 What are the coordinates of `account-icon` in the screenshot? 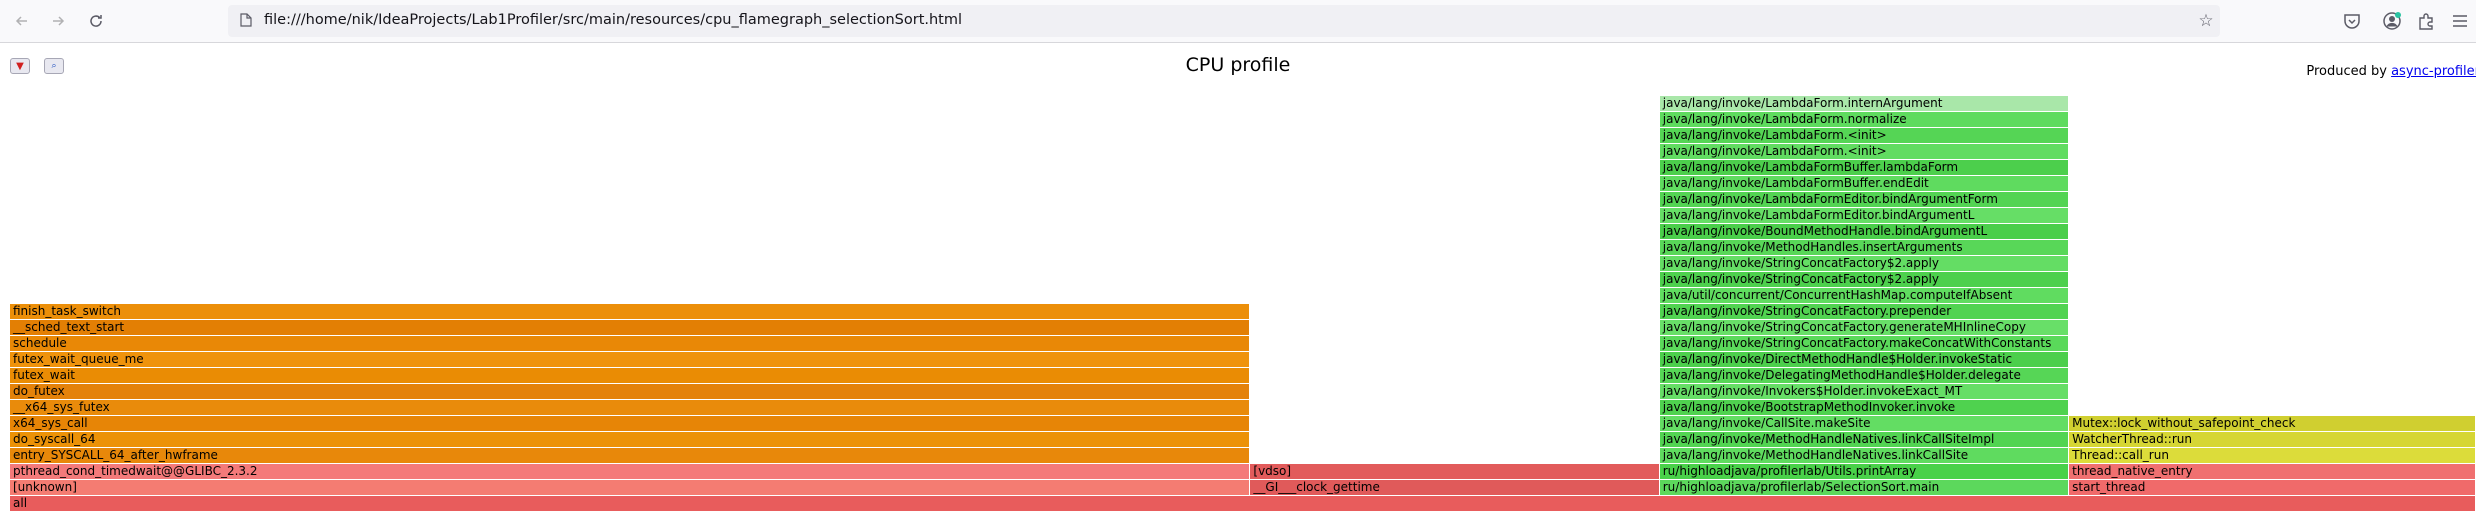 It's located at (2392, 21).